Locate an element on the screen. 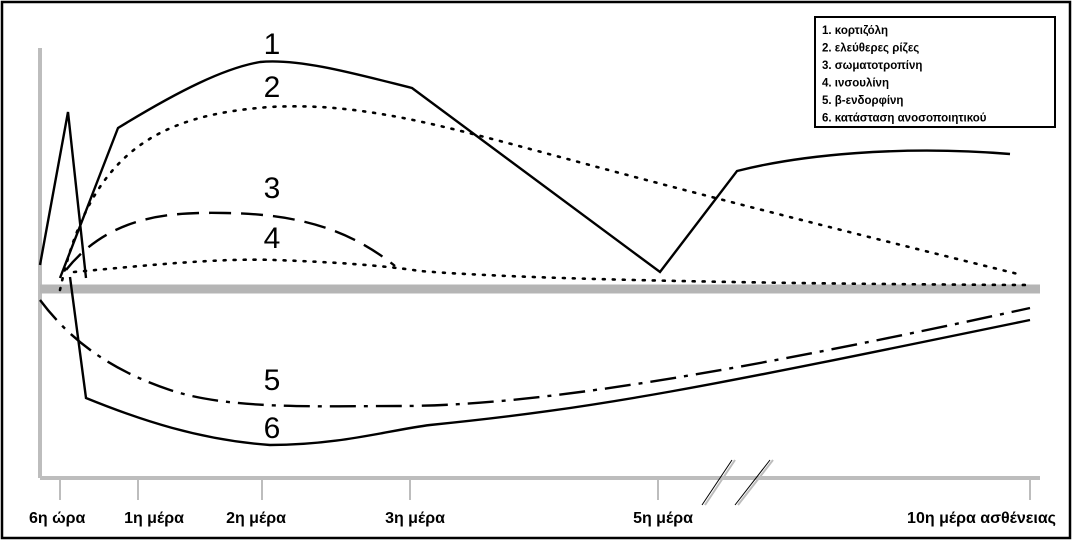 The image size is (1073, 546). x-tick-label: 1η μέρα is located at coordinates (154, 518).